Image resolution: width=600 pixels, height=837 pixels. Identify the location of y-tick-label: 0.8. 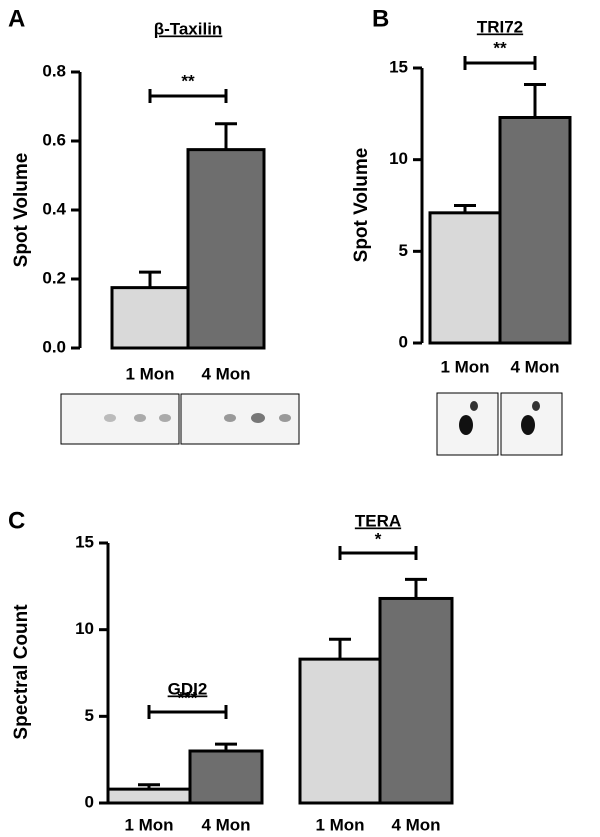
(54, 70).